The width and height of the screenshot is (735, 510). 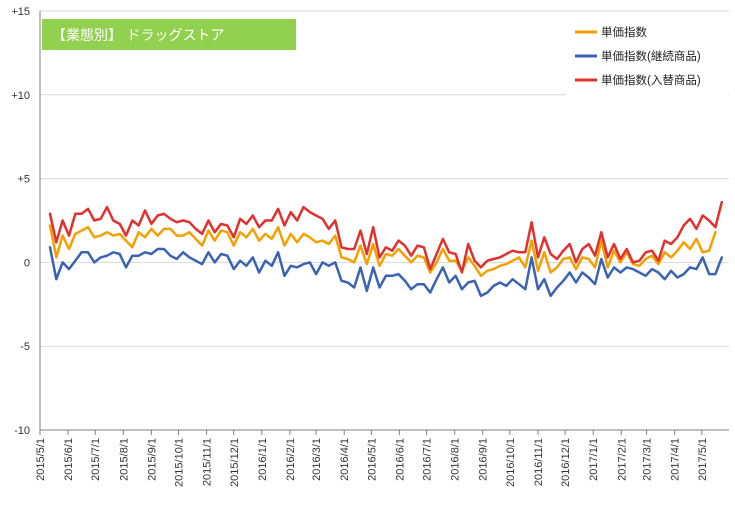 I want to click on chart-title: 【業態別】 ドラッグストア, so click(x=138, y=36).